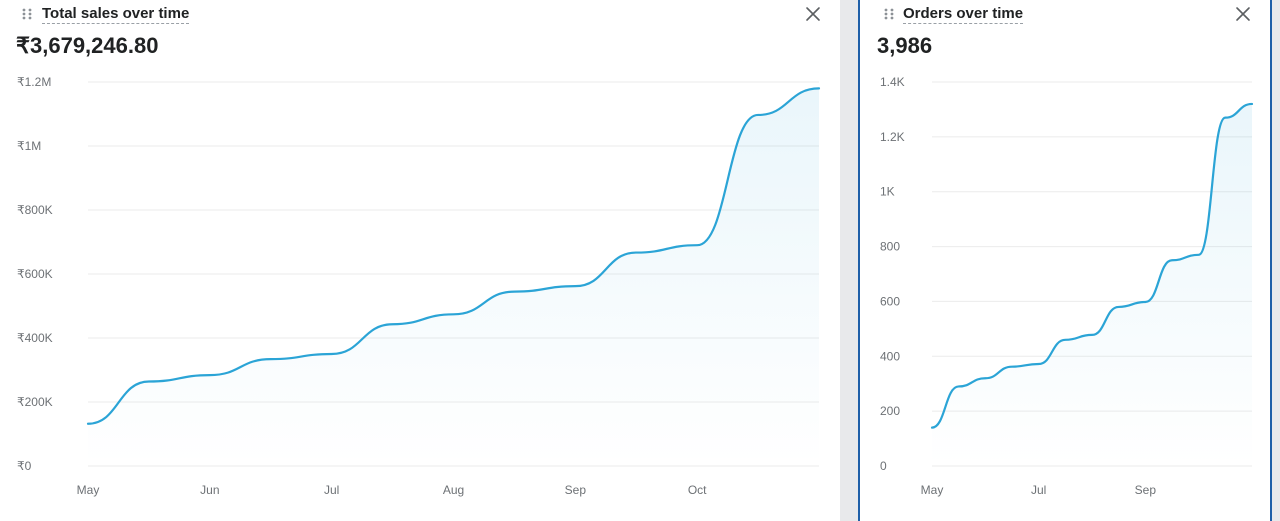 The height and width of the screenshot is (521, 1280). Describe the element at coordinates (209, 490) in the screenshot. I see `x-tick-label: Jun` at that location.